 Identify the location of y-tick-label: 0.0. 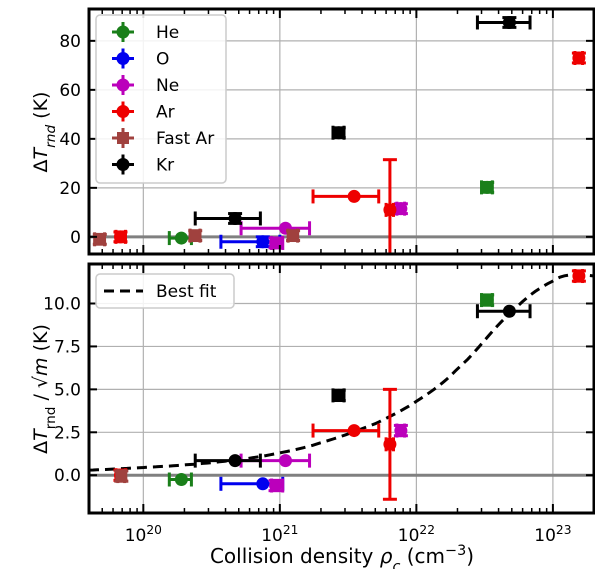
(67, 476).